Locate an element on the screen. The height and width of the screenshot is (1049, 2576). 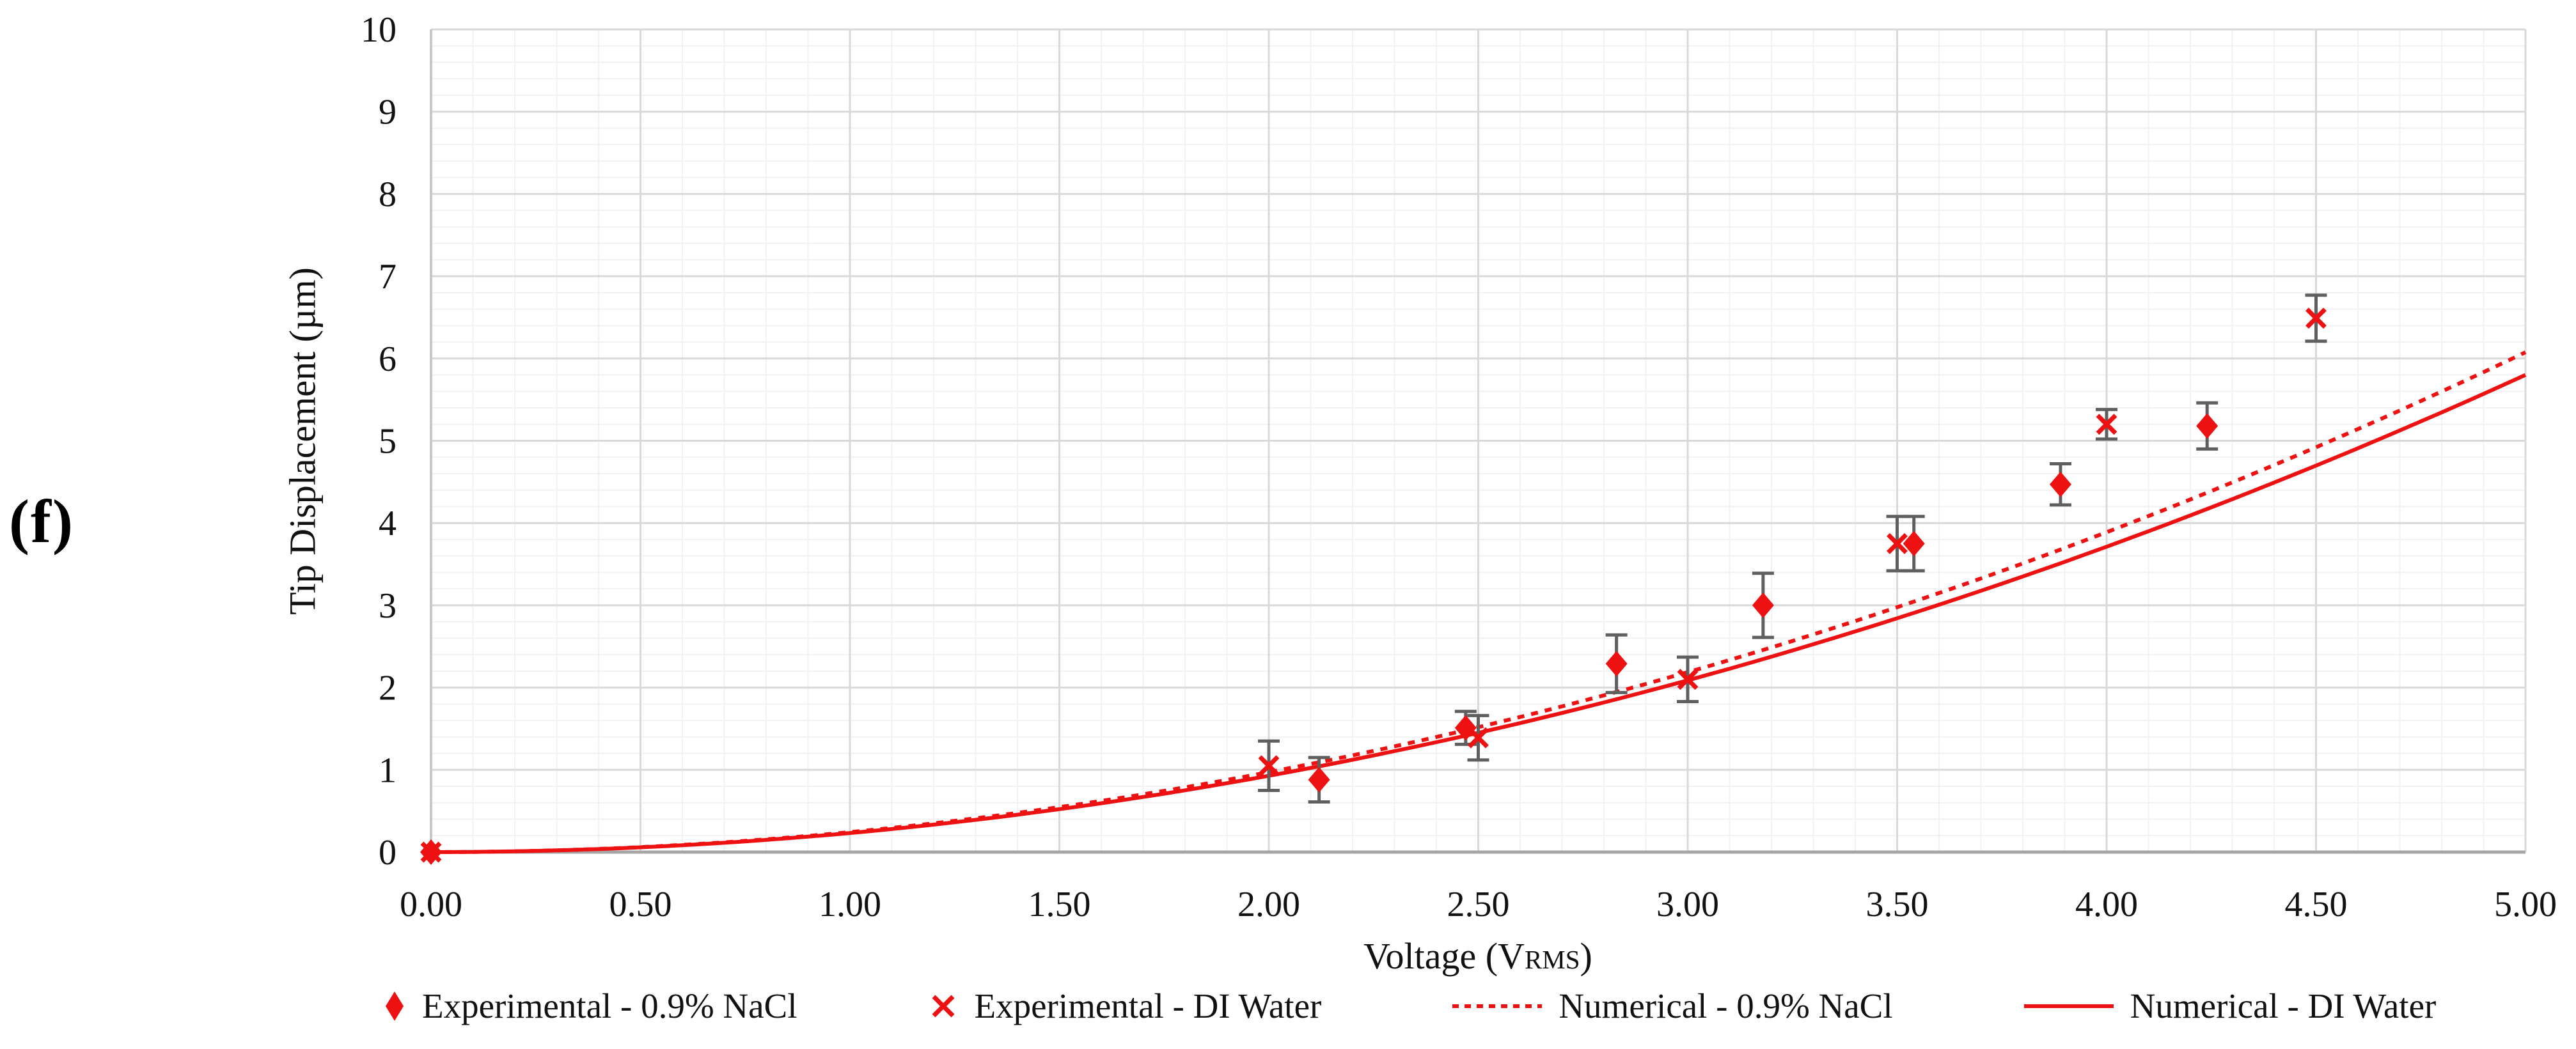
x-axis-title-main: Voltage (V is located at coordinates (1444, 956).